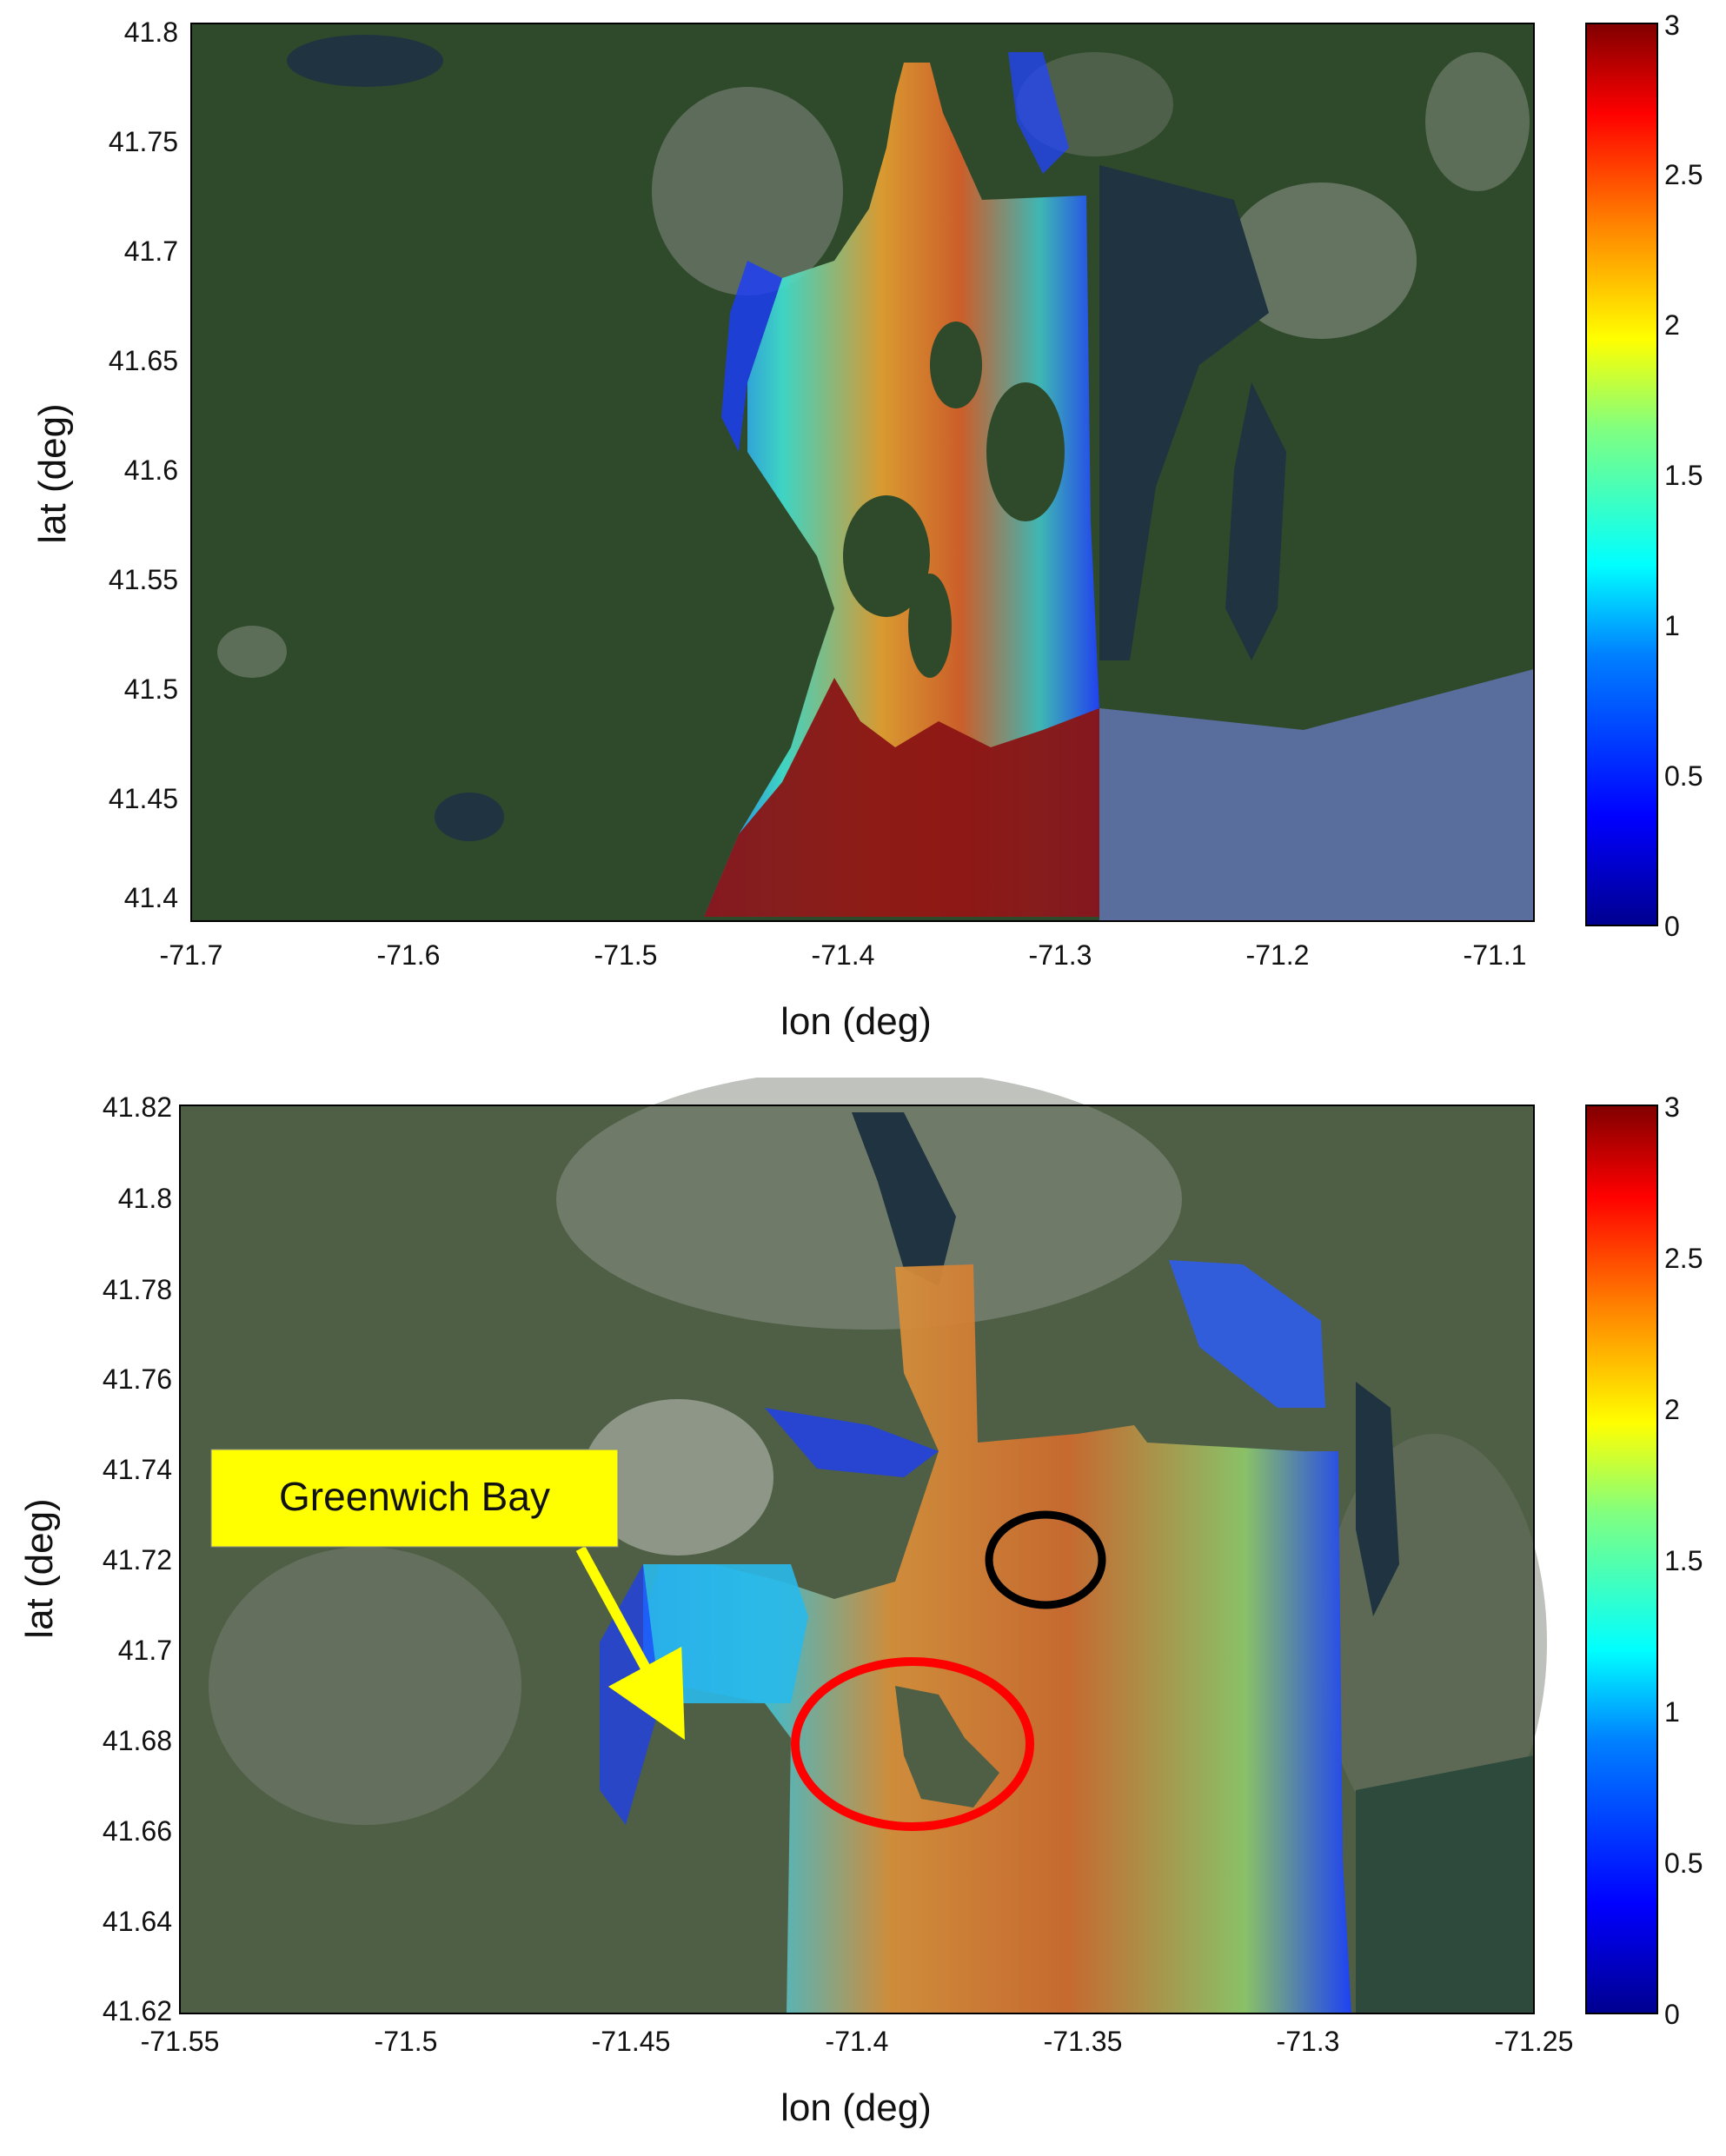 The height and width of the screenshot is (2156, 1726). Describe the element at coordinates (913, 1744) in the screenshot. I see `red-circle-marker` at that location.